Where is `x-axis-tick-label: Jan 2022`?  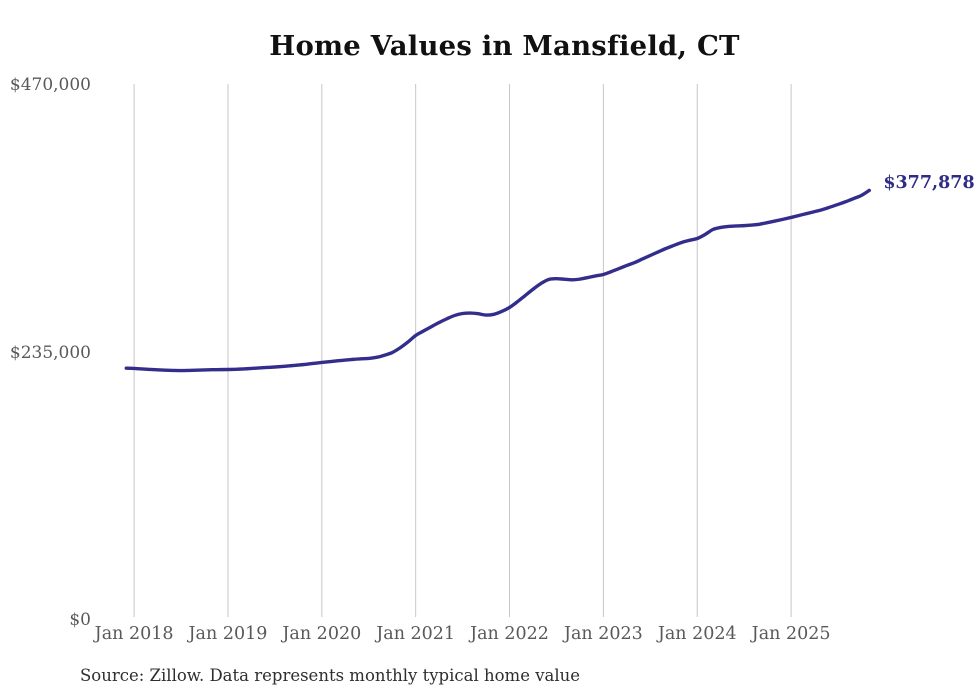 x-axis-tick-label: Jan 2022 is located at coordinates (509, 634).